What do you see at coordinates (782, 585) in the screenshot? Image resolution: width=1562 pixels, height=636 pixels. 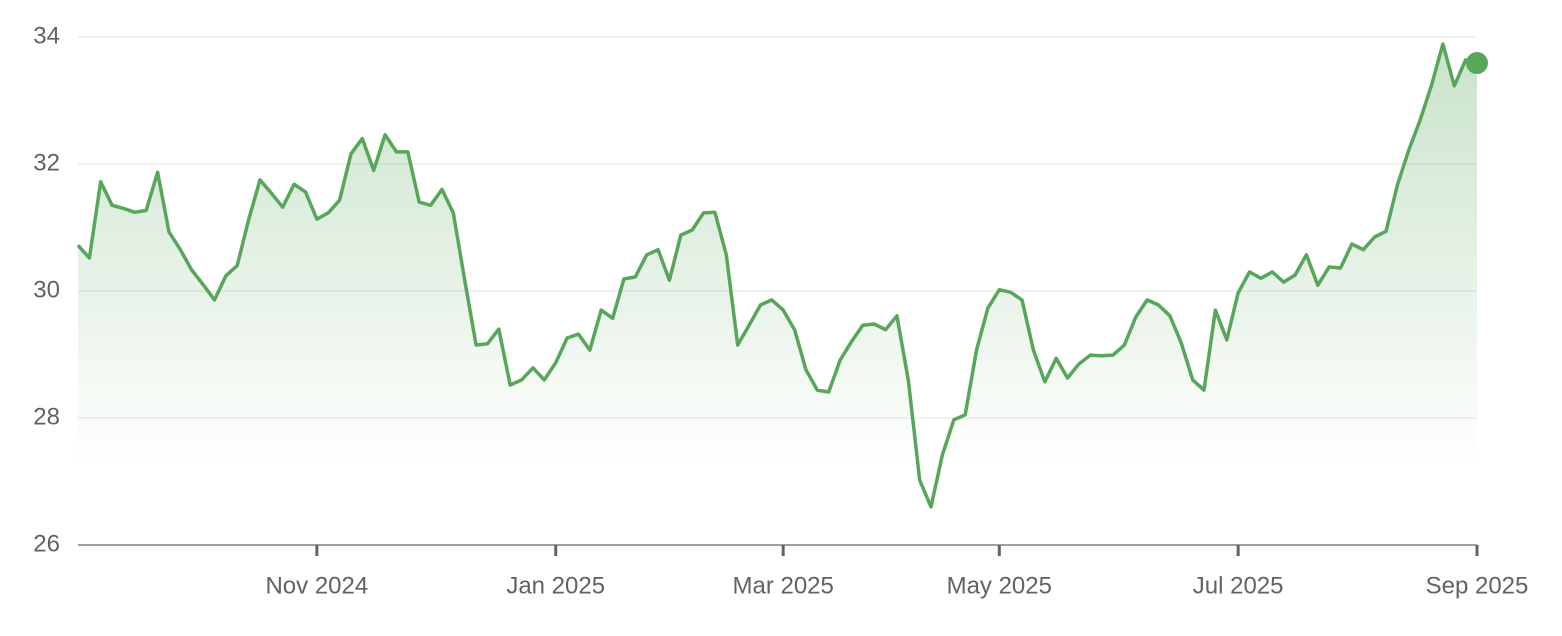 I see `x-tick-label: Mar 2025` at bounding box center [782, 585].